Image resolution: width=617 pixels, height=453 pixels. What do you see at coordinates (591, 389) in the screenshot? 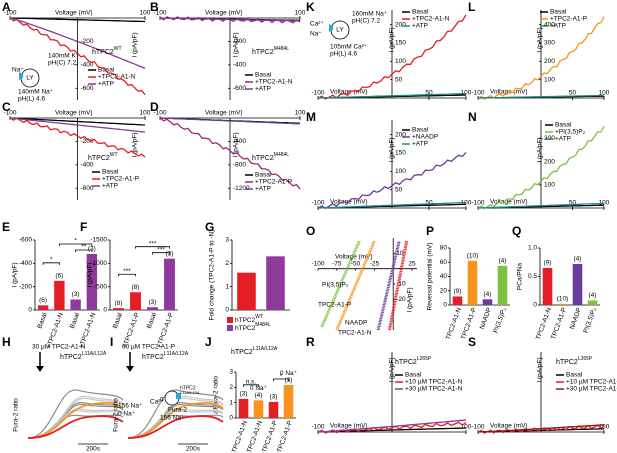
I see `legend-label: +30 µM TPC2-A1-P` at bounding box center [591, 389].